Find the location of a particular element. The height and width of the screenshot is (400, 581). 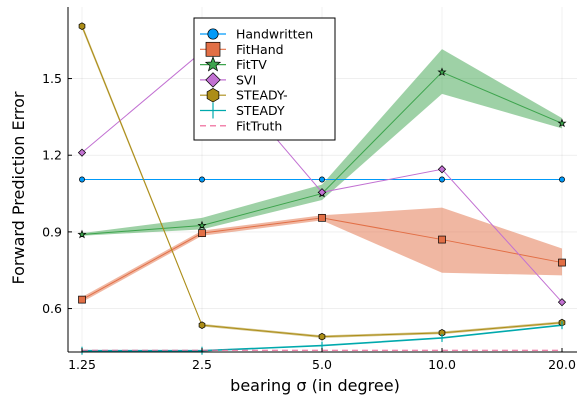

x-axis-title: bearing σ (in degree) is located at coordinates (315, 385).